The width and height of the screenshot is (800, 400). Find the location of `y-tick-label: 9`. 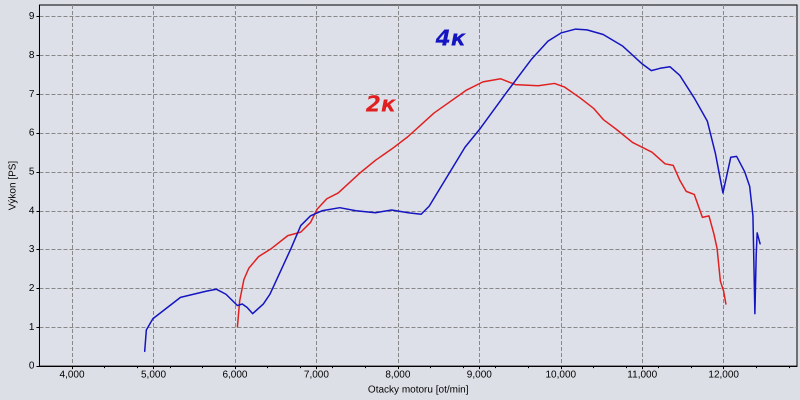

y-tick-label: 9 is located at coordinates (31, 16).